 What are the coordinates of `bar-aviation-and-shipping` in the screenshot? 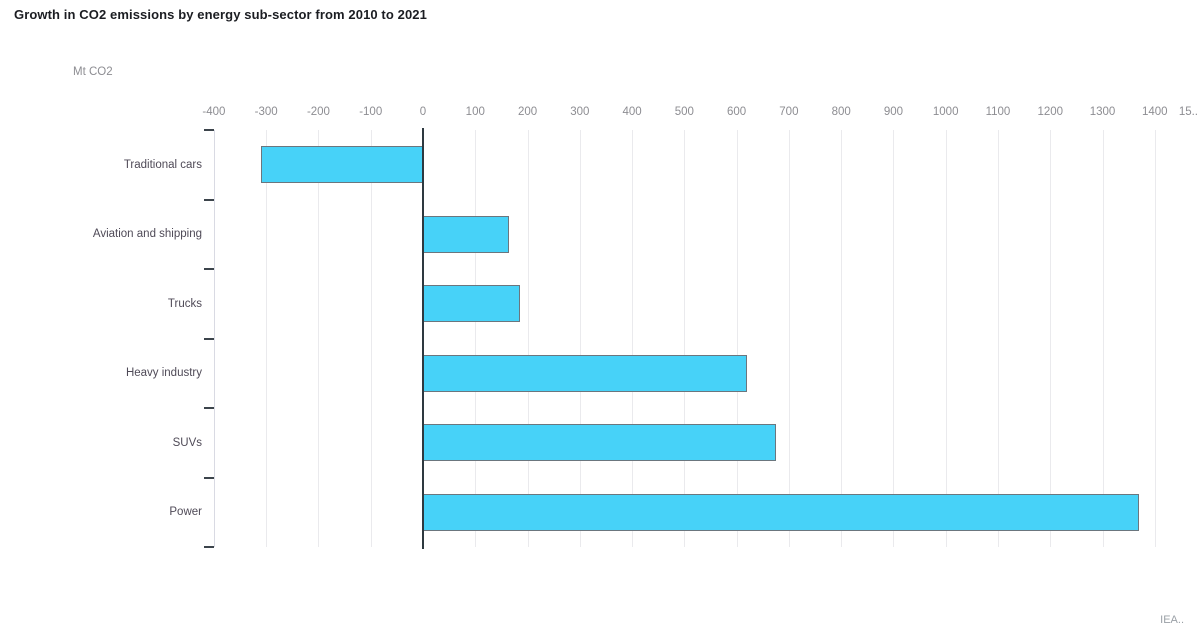 It's located at (466, 234).